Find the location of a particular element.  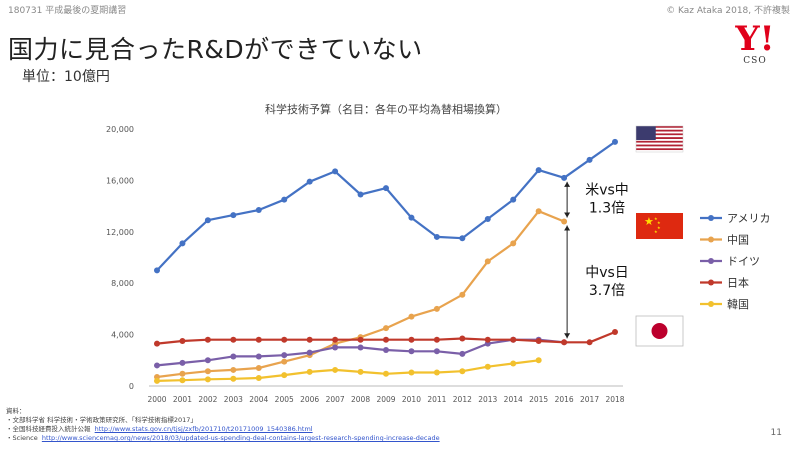

x-tick-label: 2013 is located at coordinates (487, 399).